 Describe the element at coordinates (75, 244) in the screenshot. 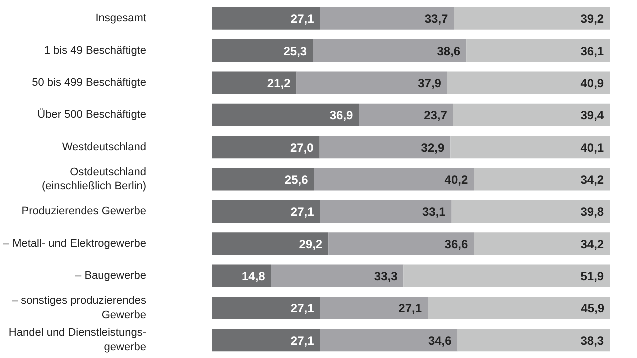

I see `y-tick-label: – Metall- und Elektrogewerbe` at that location.